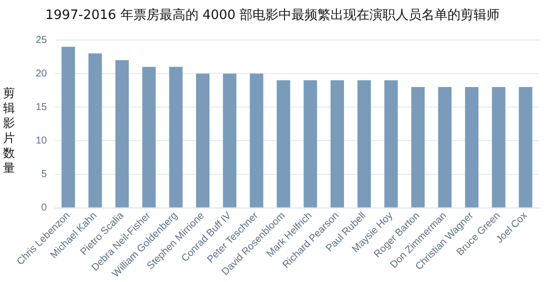  Describe the element at coordinates (44, 208) in the screenshot. I see `y-tick-label: 0` at that location.